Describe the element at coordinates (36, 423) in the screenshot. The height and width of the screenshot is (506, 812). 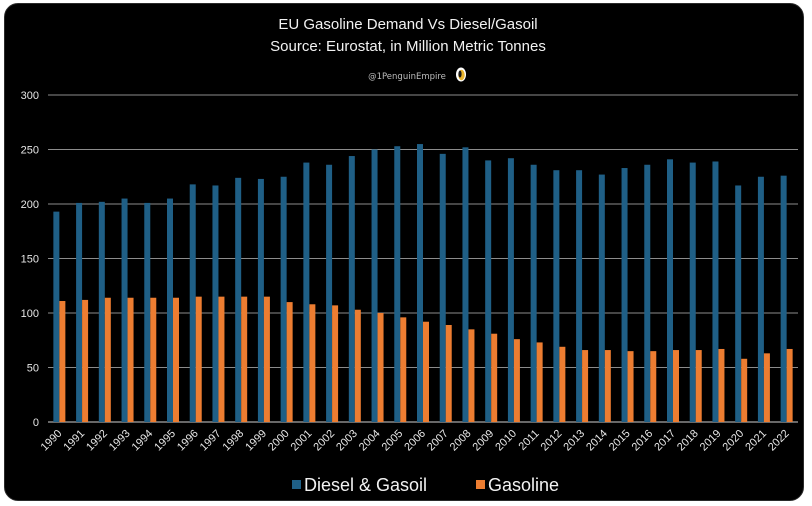
I see `y-tick-label: 0` at that location.